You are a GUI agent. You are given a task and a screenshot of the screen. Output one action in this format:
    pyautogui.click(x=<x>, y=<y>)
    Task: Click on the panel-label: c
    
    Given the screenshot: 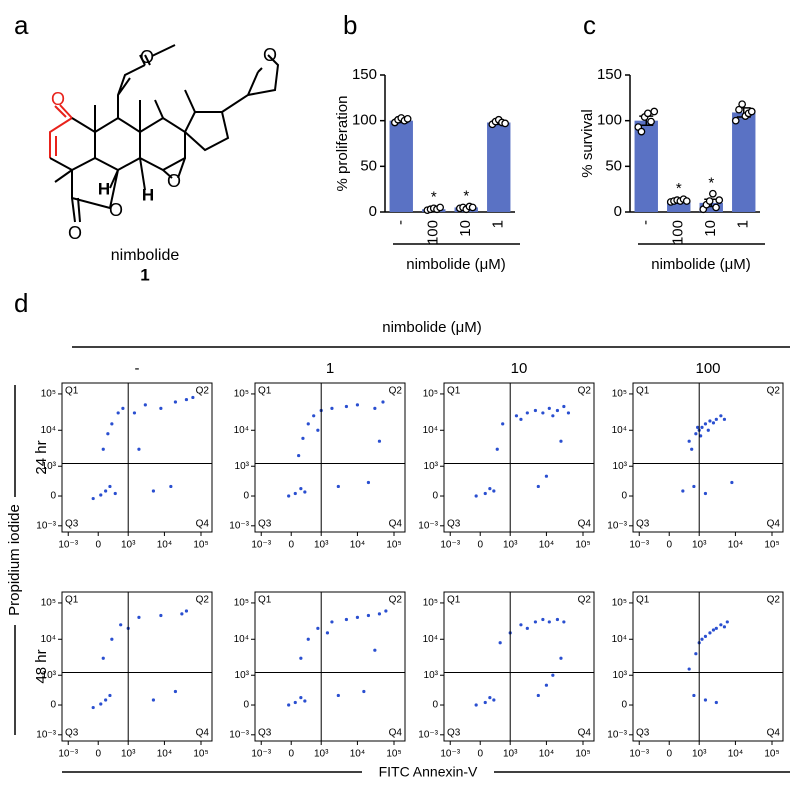 What is the action you would take?
    pyautogui.click(x=589, y=25)
    